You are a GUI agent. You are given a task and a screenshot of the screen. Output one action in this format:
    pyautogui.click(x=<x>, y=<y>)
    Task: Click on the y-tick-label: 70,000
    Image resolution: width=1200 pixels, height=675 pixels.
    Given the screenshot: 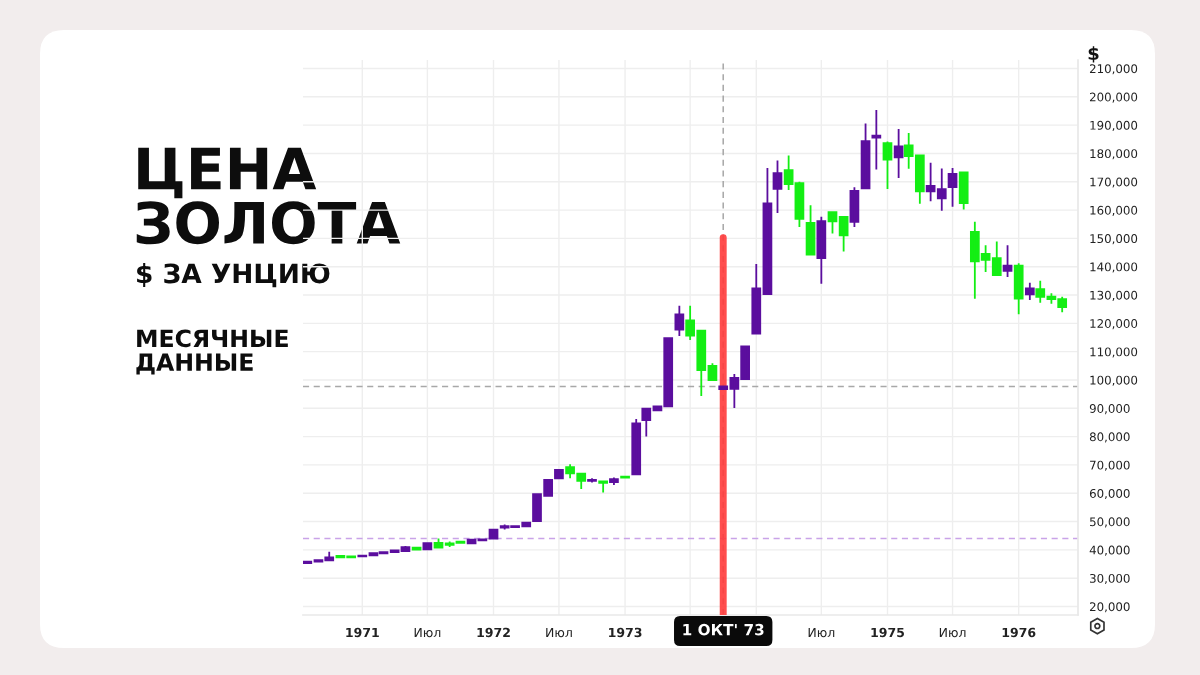 What is the action you would take?
    pyautogui.click(x=1110, y=465)
    